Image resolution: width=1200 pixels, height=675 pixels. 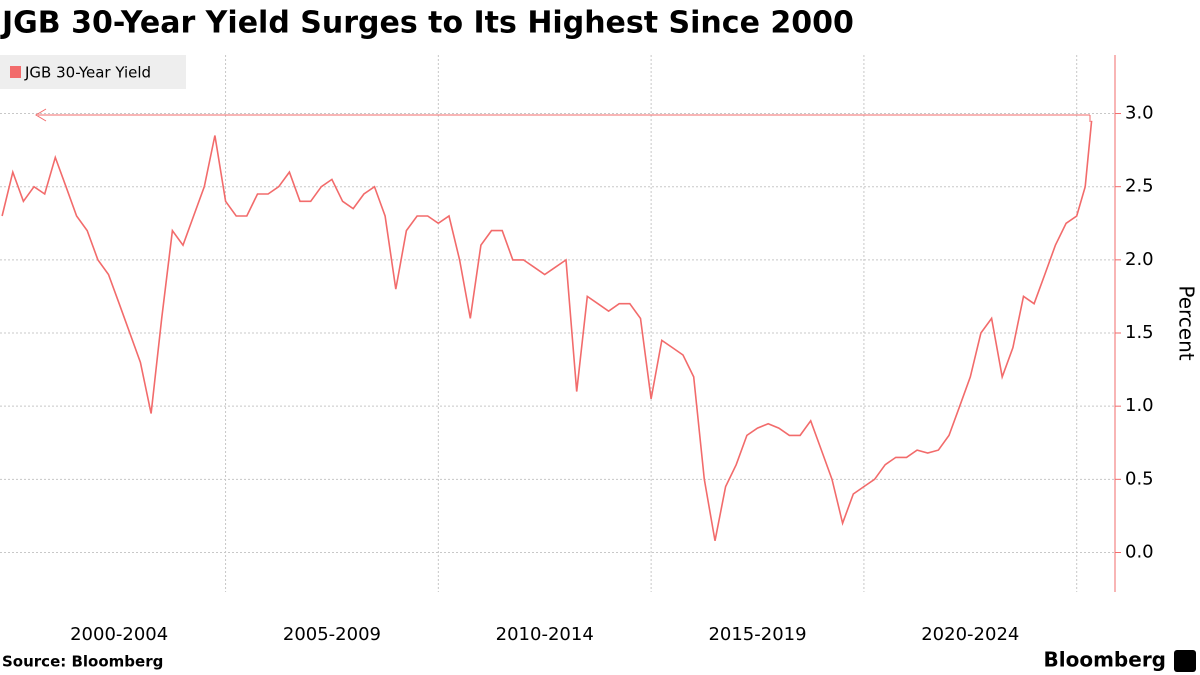 I want to click on x-tick-label: 2010-2014, so click(x=545, y=634).